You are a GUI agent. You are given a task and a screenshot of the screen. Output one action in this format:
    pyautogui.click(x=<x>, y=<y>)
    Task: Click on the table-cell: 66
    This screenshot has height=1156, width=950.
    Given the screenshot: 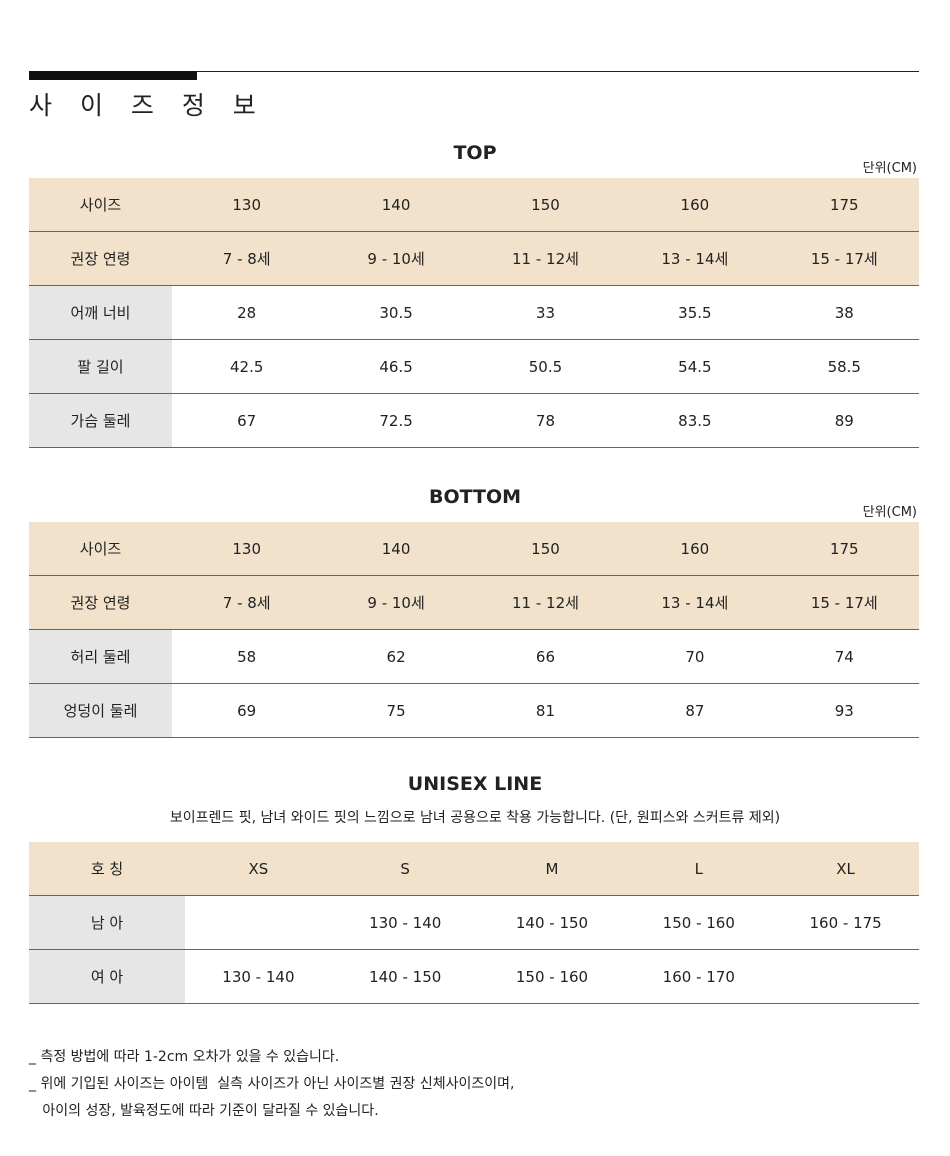 What is the action you would take?
    pyautogui.click(x=545, y=656)
    